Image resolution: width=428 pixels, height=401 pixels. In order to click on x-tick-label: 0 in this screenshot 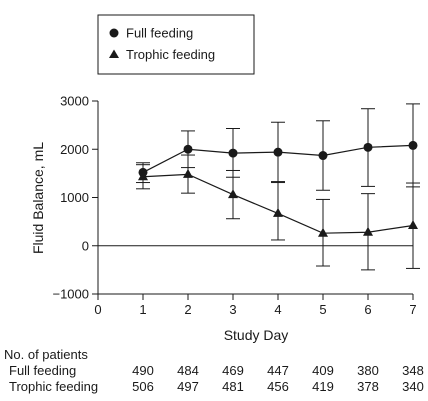, I will do `click(97, 309)`.